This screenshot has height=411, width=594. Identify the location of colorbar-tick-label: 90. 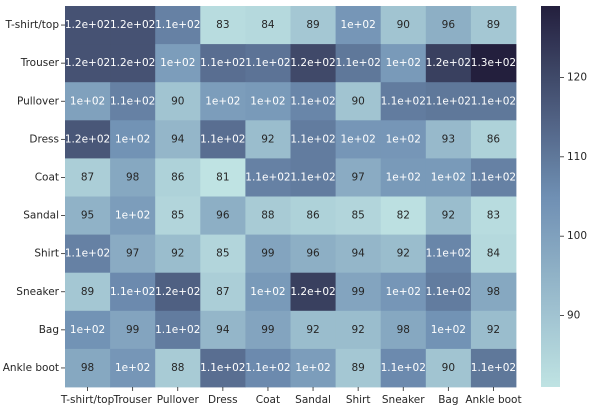
(573, 316).